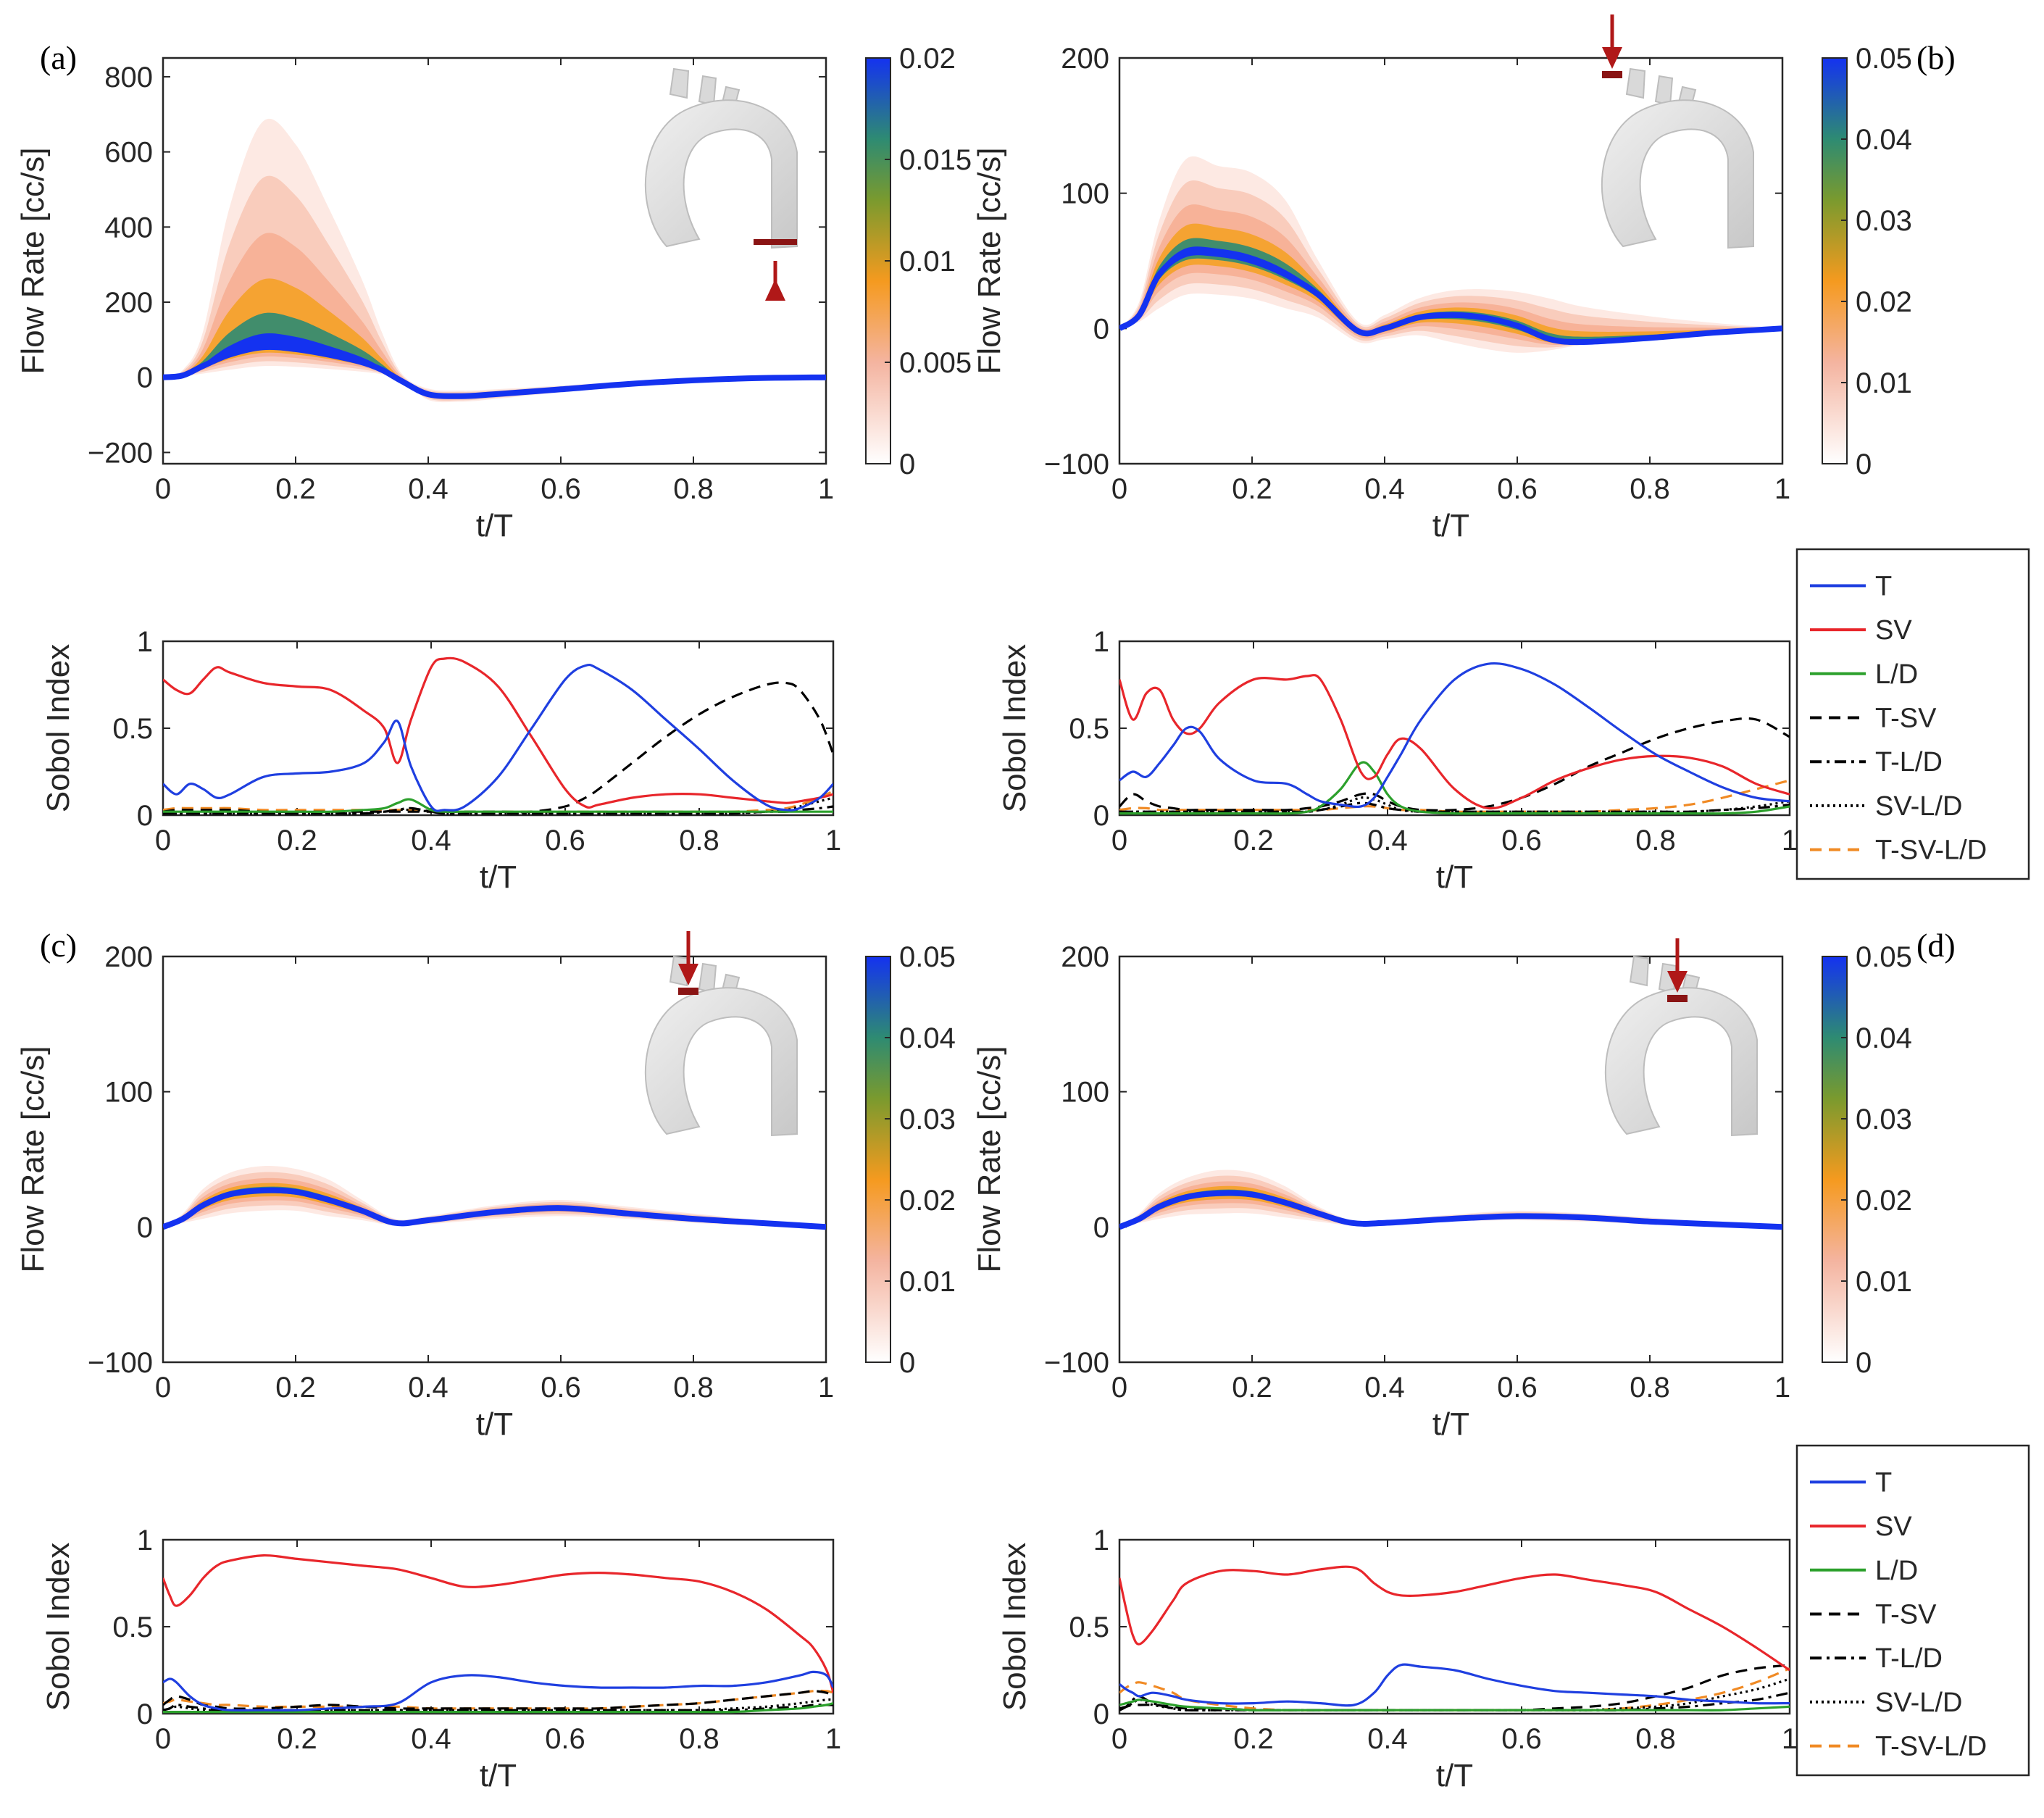  I want to click on series-line-sv-ld, so click(1454, 804).